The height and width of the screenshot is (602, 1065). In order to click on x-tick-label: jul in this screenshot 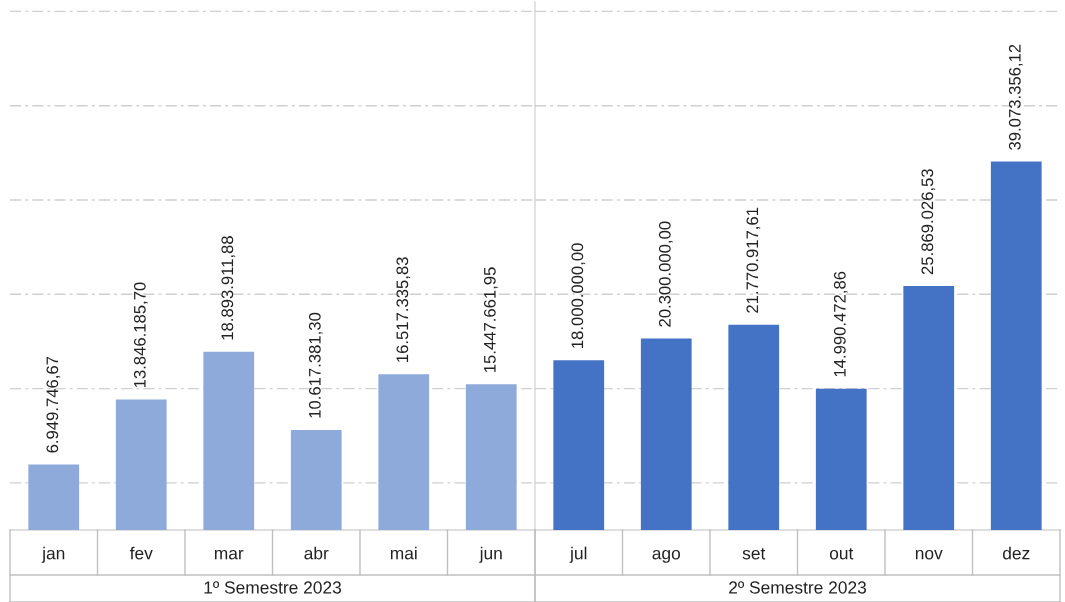, I will do `click(578, 554)`.